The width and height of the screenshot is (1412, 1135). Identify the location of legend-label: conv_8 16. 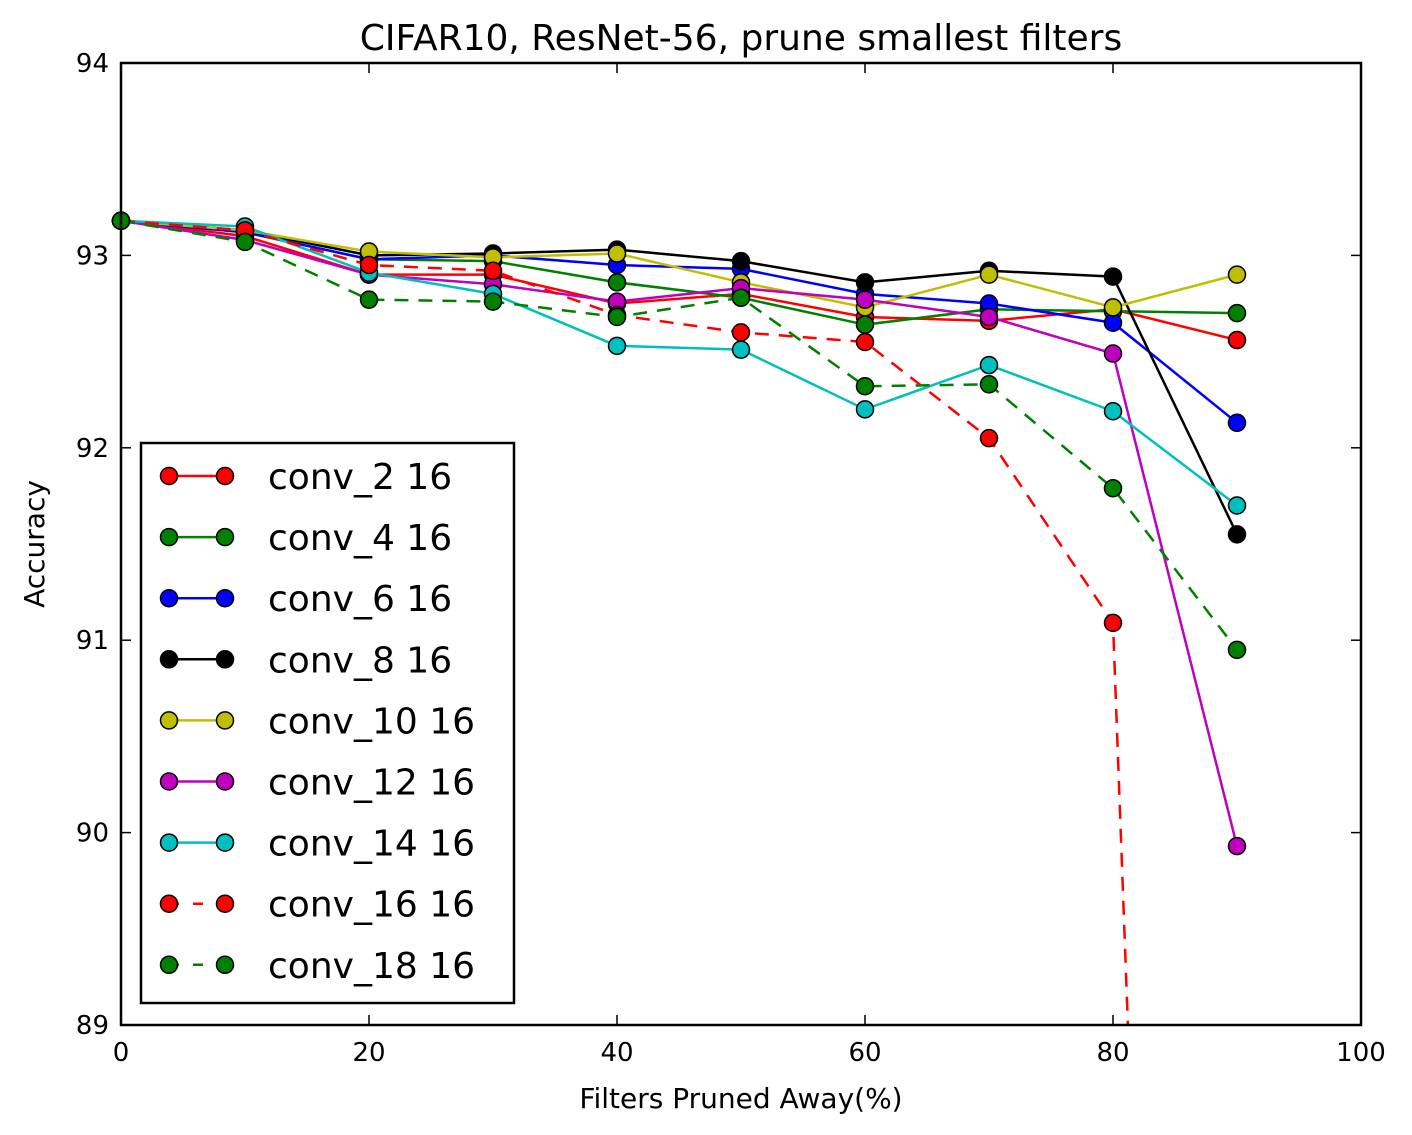
(360, 660).